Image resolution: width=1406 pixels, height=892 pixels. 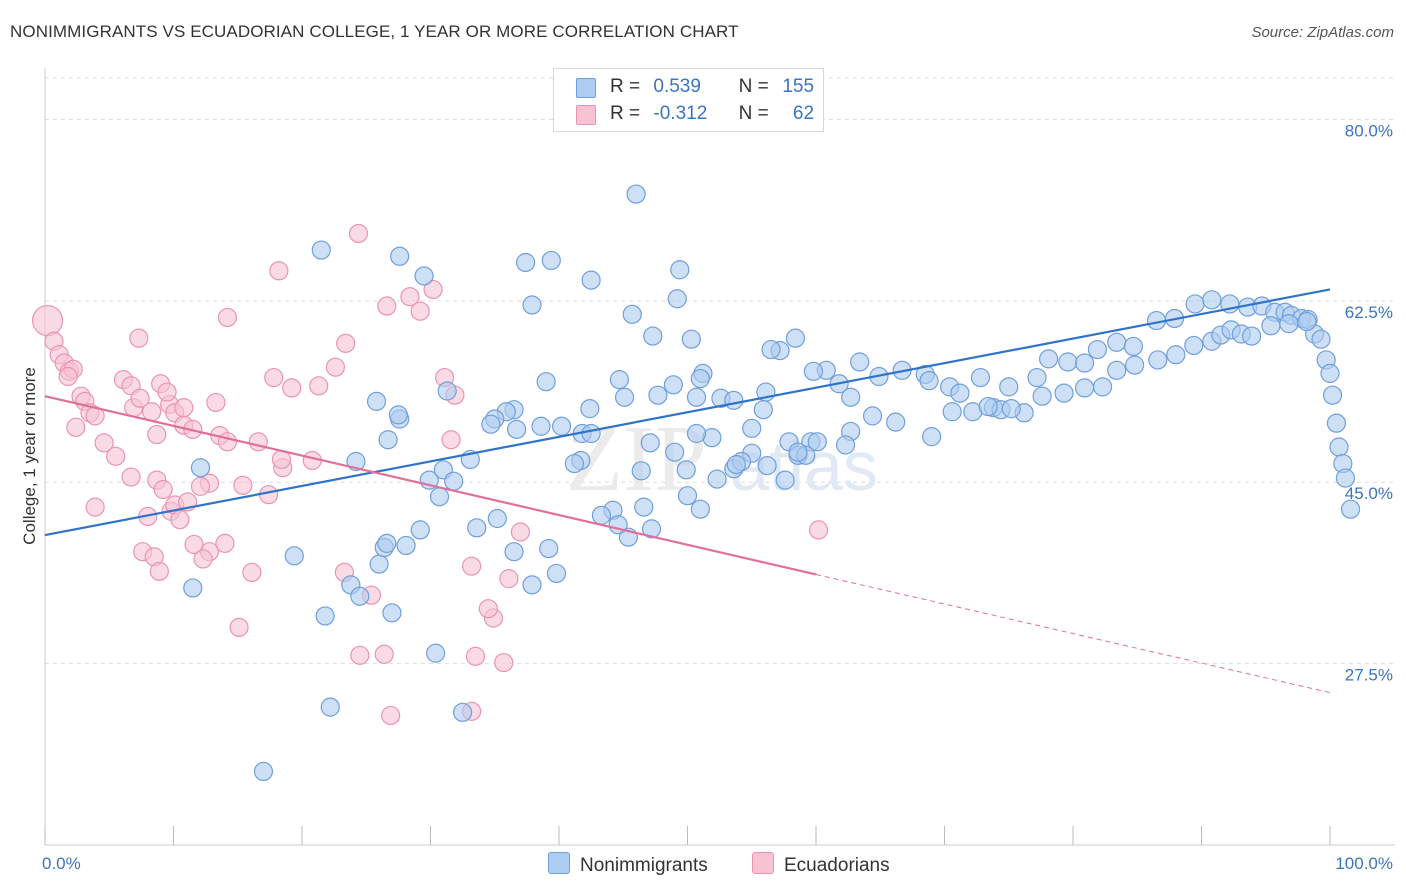 What do you see at coordinates (644, 865) in the screenshot?
I see `legend-label-nonimmigrants: Nonimmigrants` at bounding box center [644, 865].